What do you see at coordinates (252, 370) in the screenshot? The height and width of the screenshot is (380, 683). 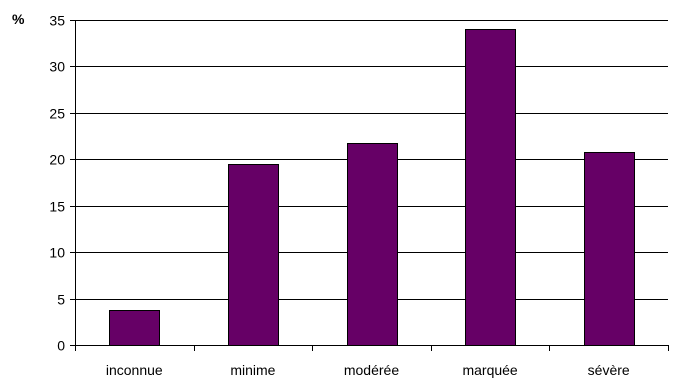 I see `x-tick-label: minime` at bounding box center [252, 370].